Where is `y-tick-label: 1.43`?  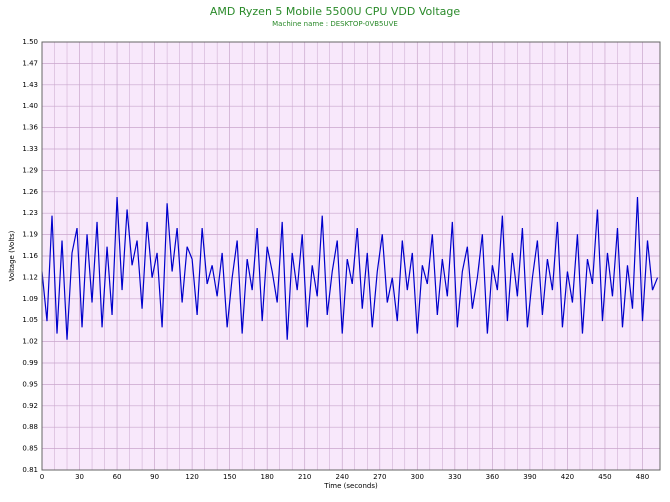 y-tick-label: 1.43 is located at coordinates (30, 85).